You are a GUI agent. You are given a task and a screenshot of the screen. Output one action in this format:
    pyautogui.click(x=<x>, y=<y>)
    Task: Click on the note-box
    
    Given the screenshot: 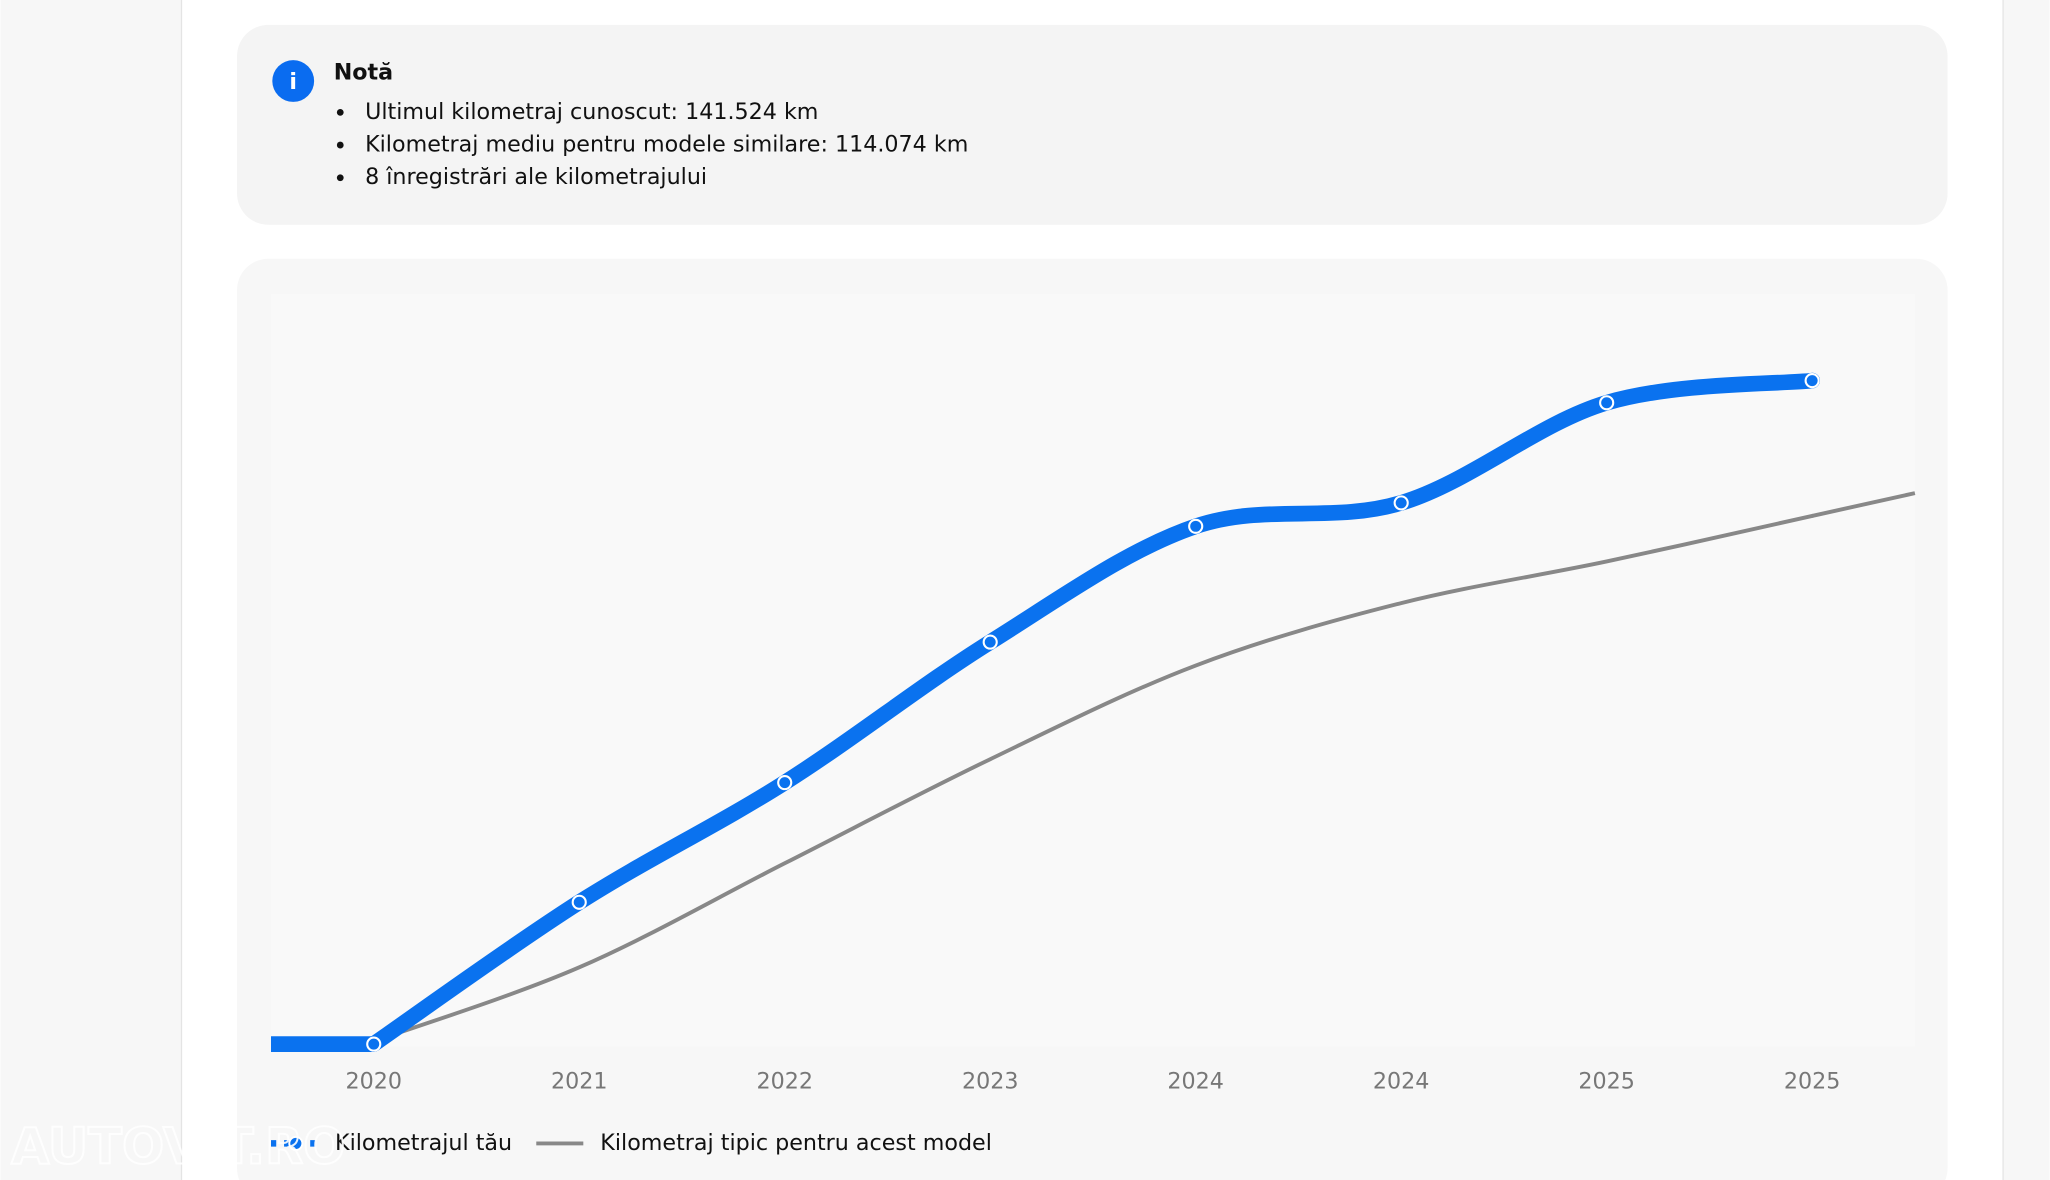 What is the action you would take?
    pyautogui.click(x=1092, y=124)
    